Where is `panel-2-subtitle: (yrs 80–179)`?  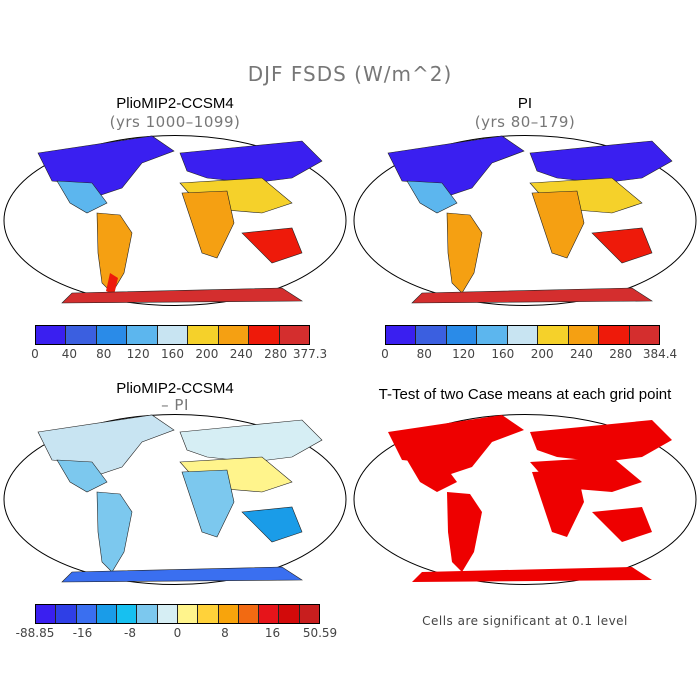 panel-2-subtitle: (yrs 80–179) is located at coordinates (525, 122).